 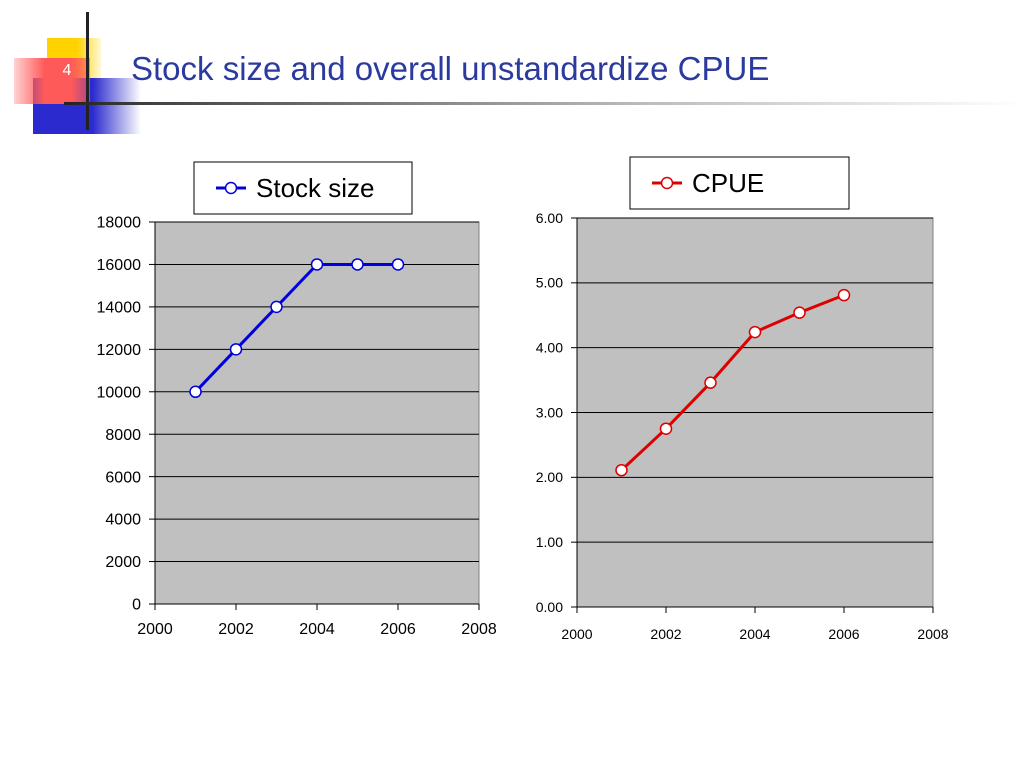 What do you see at coordinates (123, 435) in the screenshot?
I see `y-tick-label: 8000` at bounding box center [123, 435].